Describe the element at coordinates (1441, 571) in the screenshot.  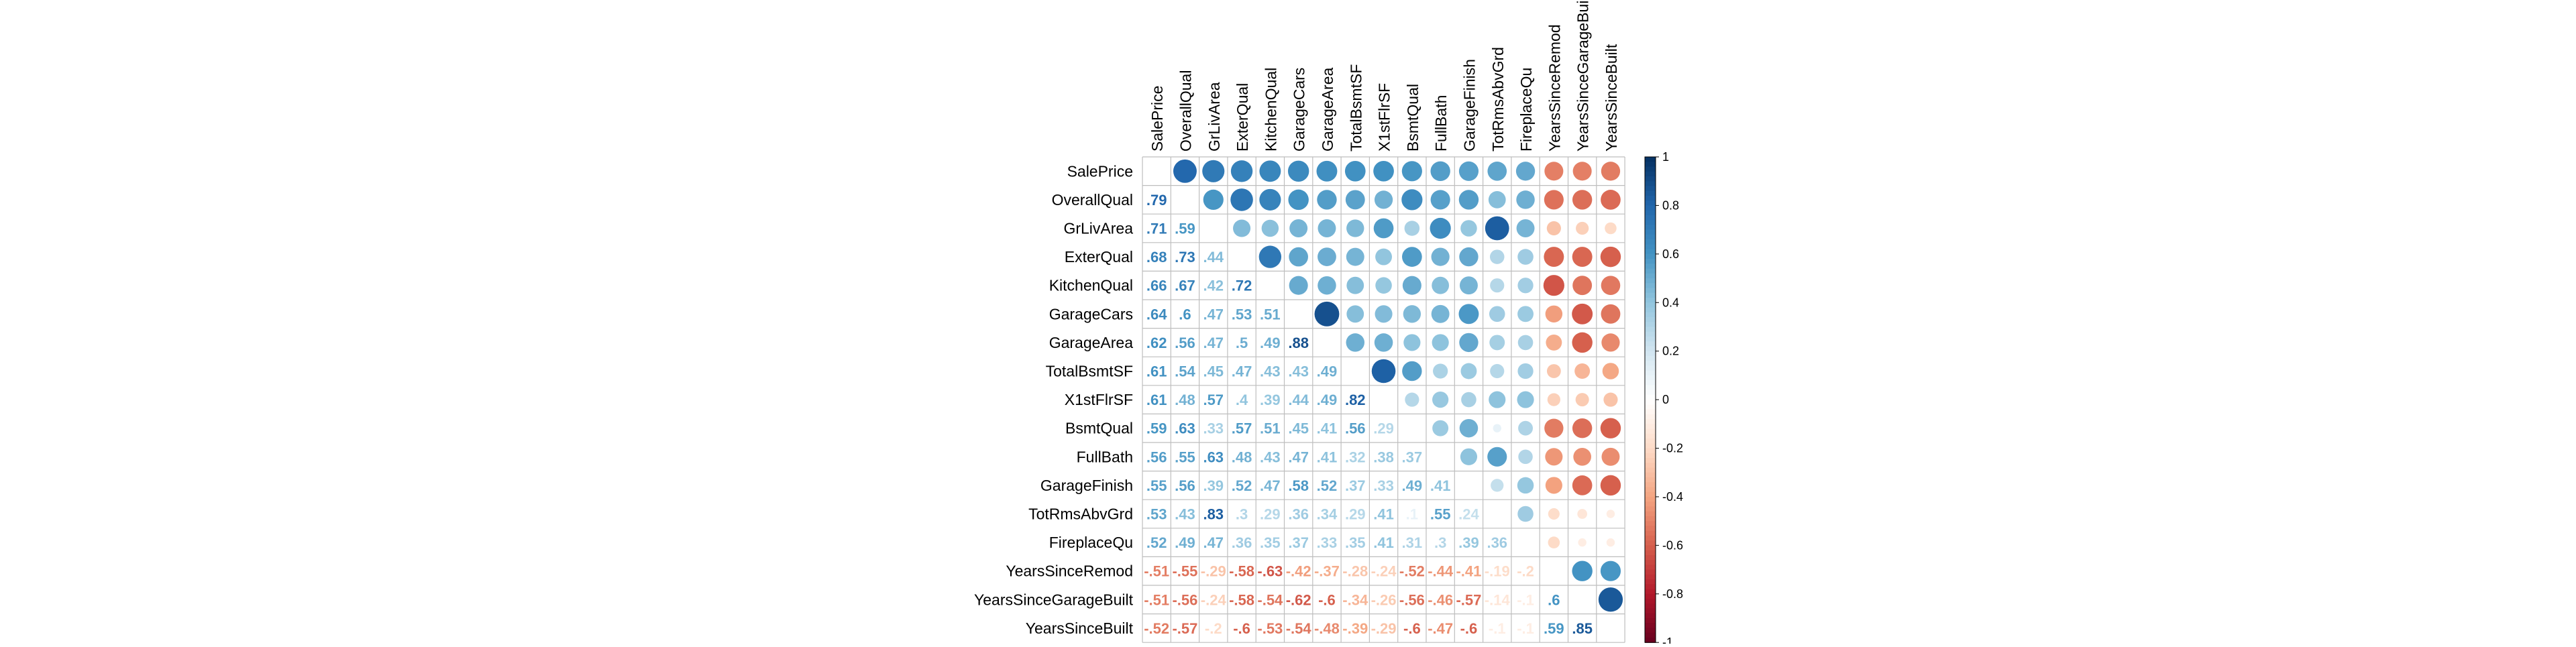
I see `correlation-value: -.44` at that location.